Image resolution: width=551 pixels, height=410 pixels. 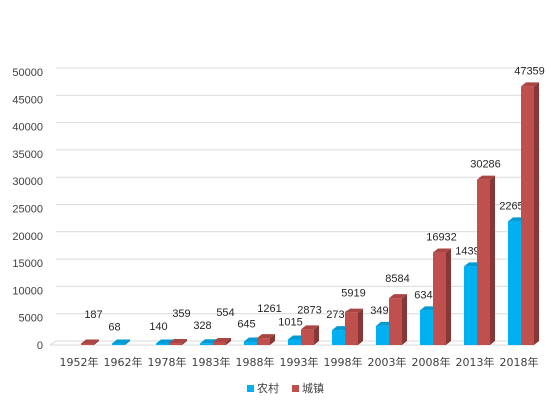 What do you see at coordinates (268, 388) in the screenshot?
I see `legend-entry: 农村` at bounding box center [268, 388].